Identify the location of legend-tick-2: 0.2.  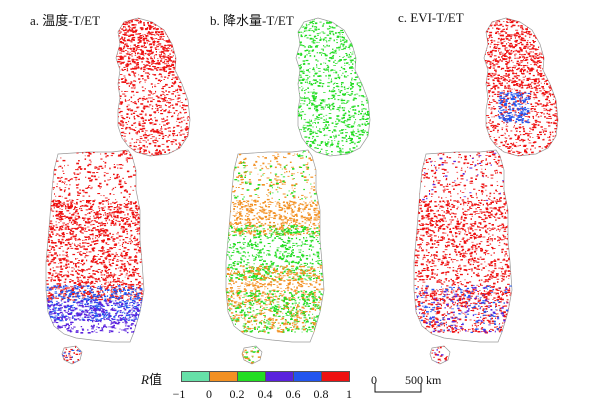
(237, 394).